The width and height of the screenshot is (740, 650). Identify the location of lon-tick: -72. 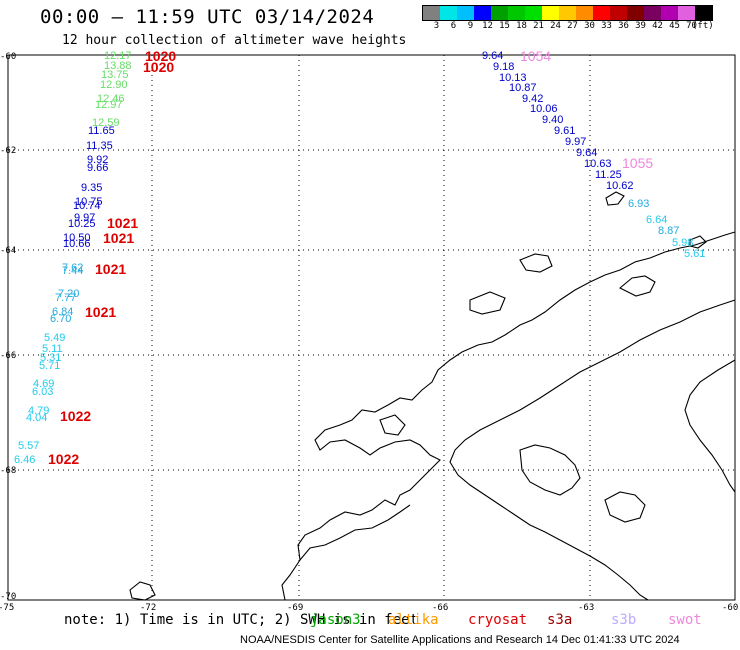
(148, 608).